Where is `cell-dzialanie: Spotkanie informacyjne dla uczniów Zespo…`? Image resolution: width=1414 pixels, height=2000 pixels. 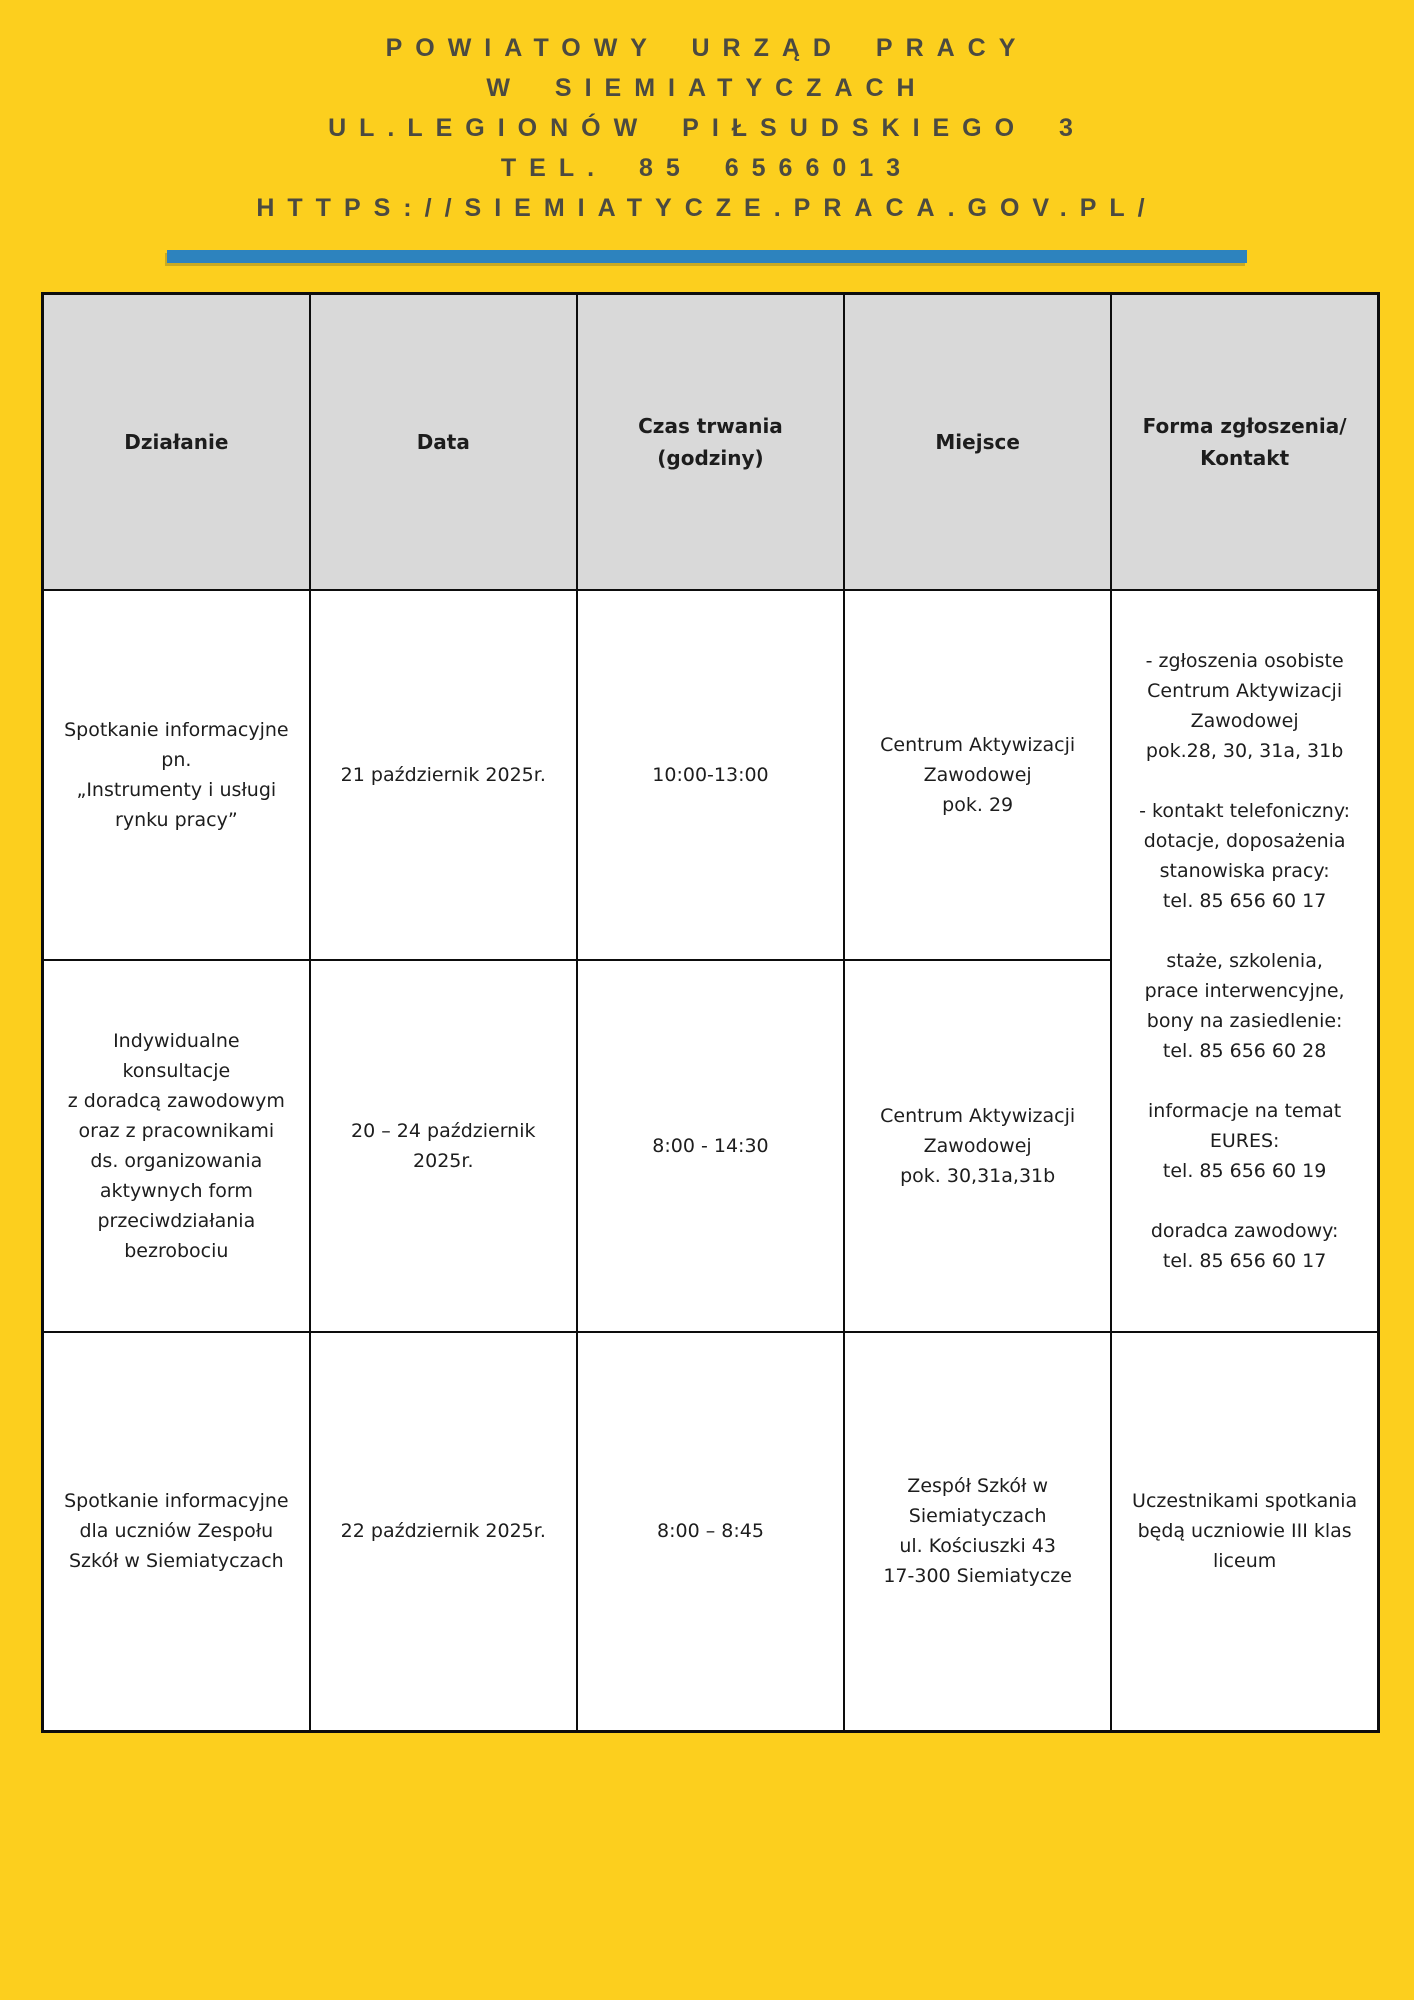
cell-dzialanie: Spotkanie informacyjne dla uczniów Zespo… is located at coordinates (176, 1531).